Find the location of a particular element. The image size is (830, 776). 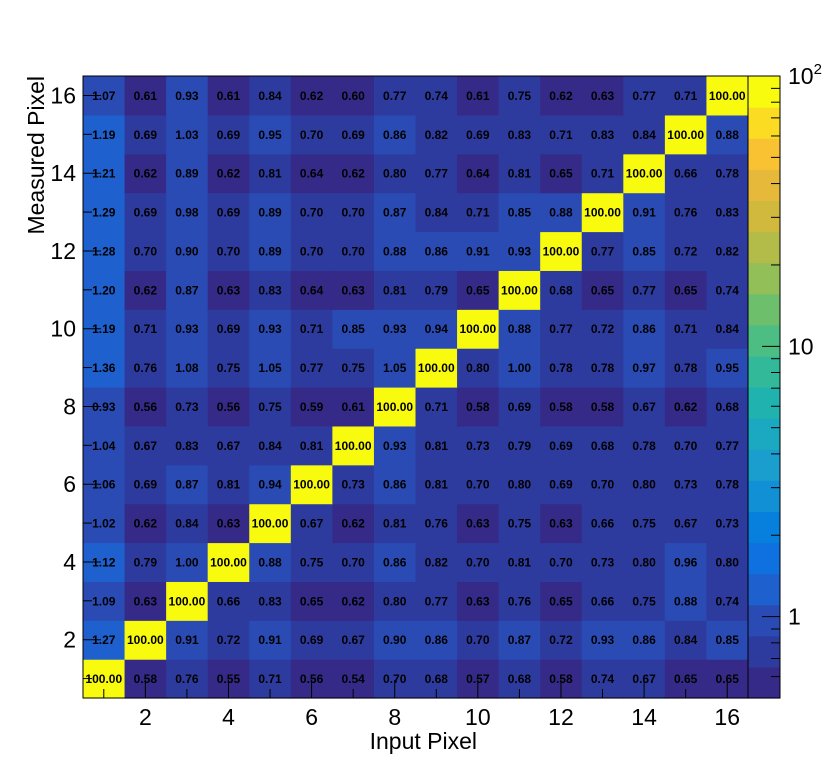

colorbar-frame is located at coordinates (764, 387).